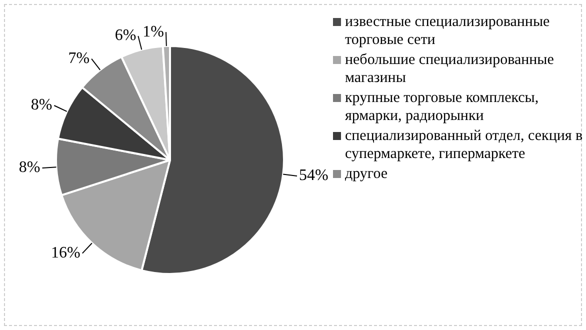 The image size is (586, 330). I want to click on data-label: 1%, so click(153, 31).